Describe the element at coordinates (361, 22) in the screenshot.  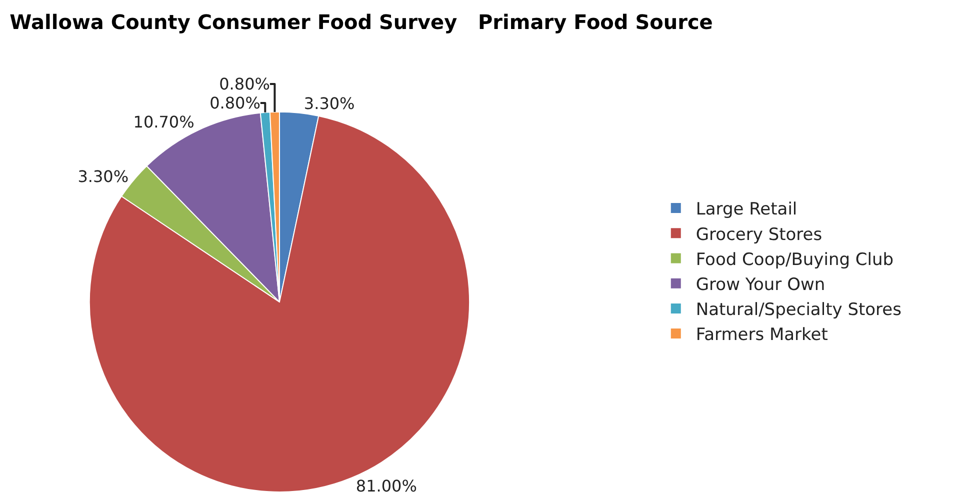
I see `chart-title: Wallowa County Consumer Food Survey Primary Food Source` at that location.